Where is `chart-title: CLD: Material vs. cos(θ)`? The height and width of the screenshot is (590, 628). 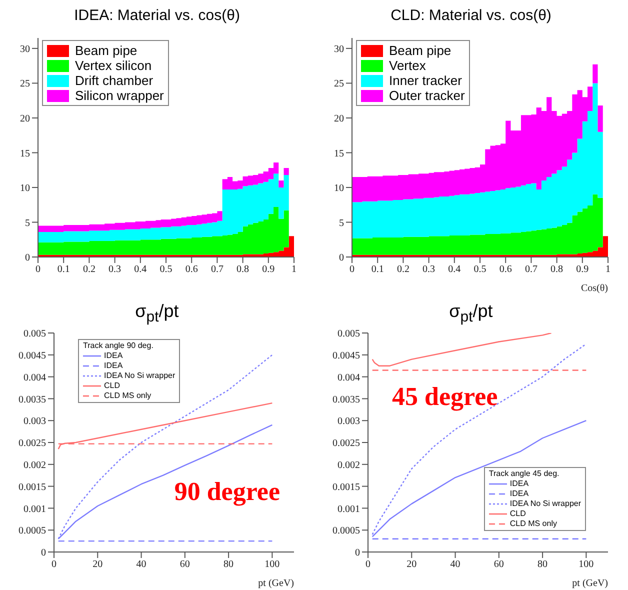
chart-title: CLD: Material vs. cos(θ) is located at coordinates (471, 16).